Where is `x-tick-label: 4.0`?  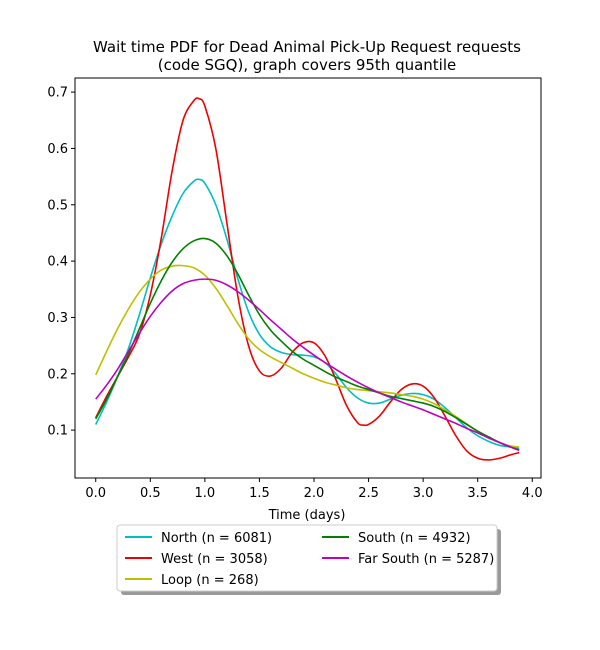
x-tick-label: 4.0 is located at coordinates (532, 493).